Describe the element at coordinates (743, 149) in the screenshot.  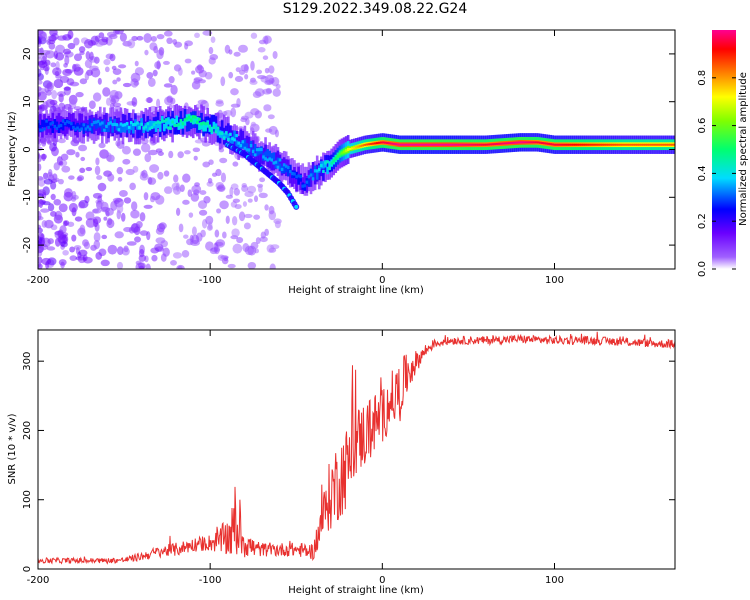
I see `colorbar-label: Normalized spectral amplitude` at that location.